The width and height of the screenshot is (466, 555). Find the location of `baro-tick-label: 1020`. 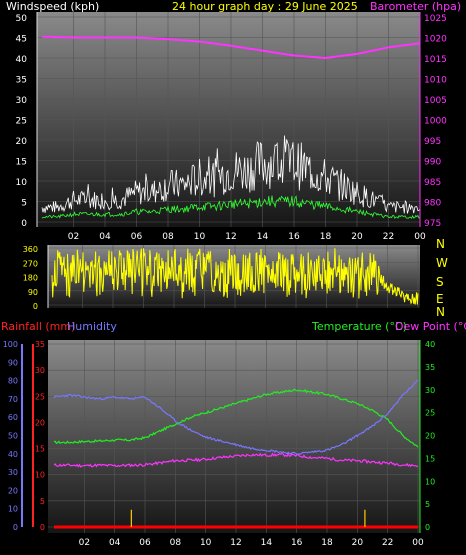

baro-tick-label: 1020 is located at coordinates (435, 40).